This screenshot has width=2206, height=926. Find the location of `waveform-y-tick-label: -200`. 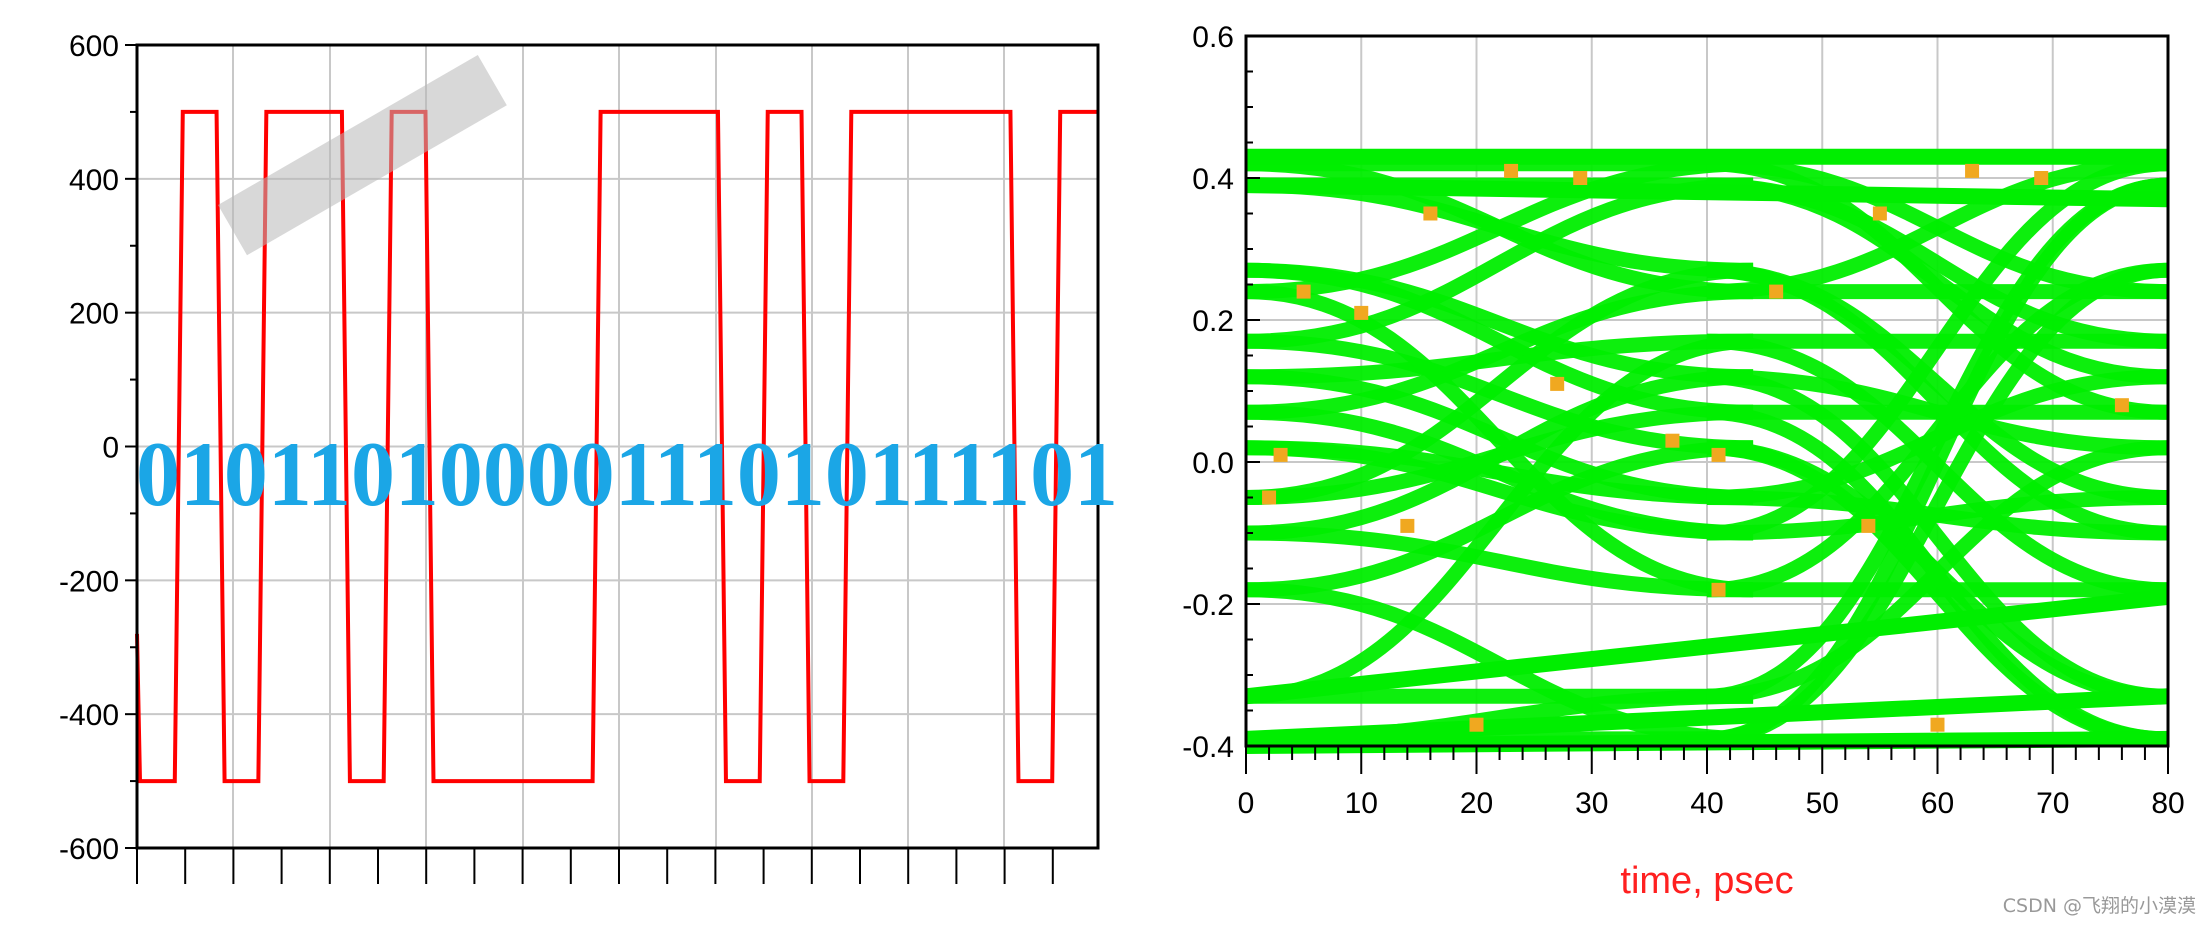

waveform-y-tick-label: -200 is located at coordinates (89, 581).